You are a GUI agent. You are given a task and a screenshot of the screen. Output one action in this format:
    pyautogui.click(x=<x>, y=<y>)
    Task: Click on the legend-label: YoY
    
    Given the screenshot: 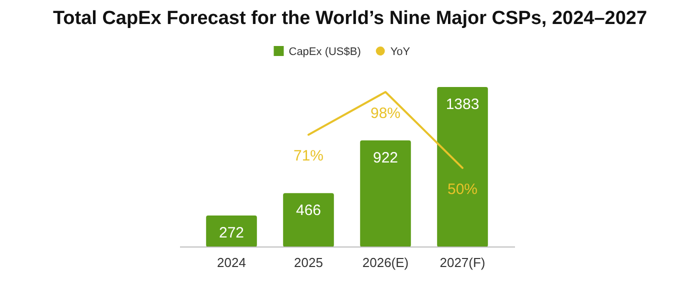 What is the action you would take?
    pyautogui.click(x=400, y=52)
    